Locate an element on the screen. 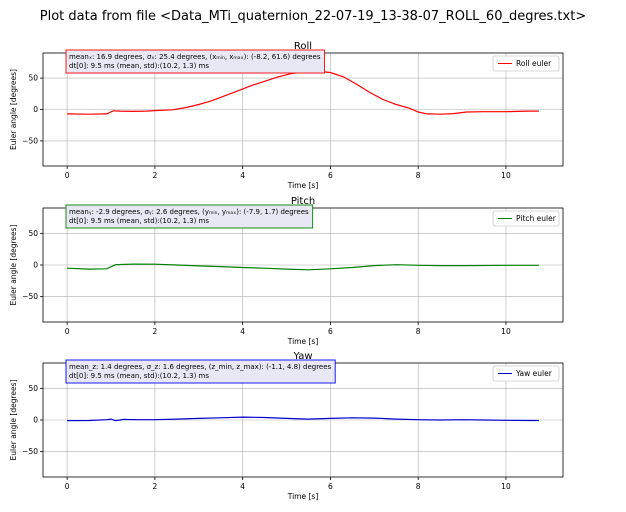 The image size is (626, 512). pitch-annotation-line2: dt[0]: 9.5 ms (mean, std):(10.2, 1.3) ms is located at coordinates (139, 221).